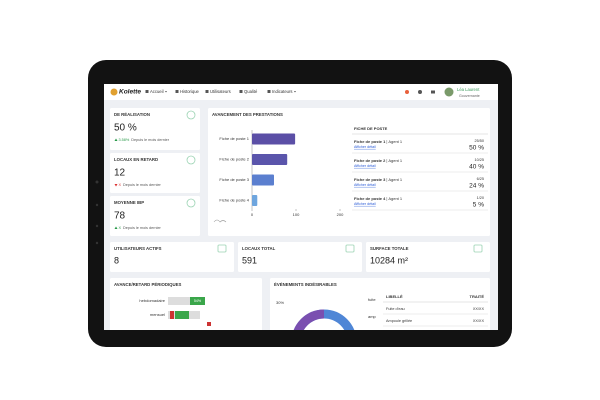 The image size is (600, 400). I want to click on brand: Kolette, so click(130, 92).